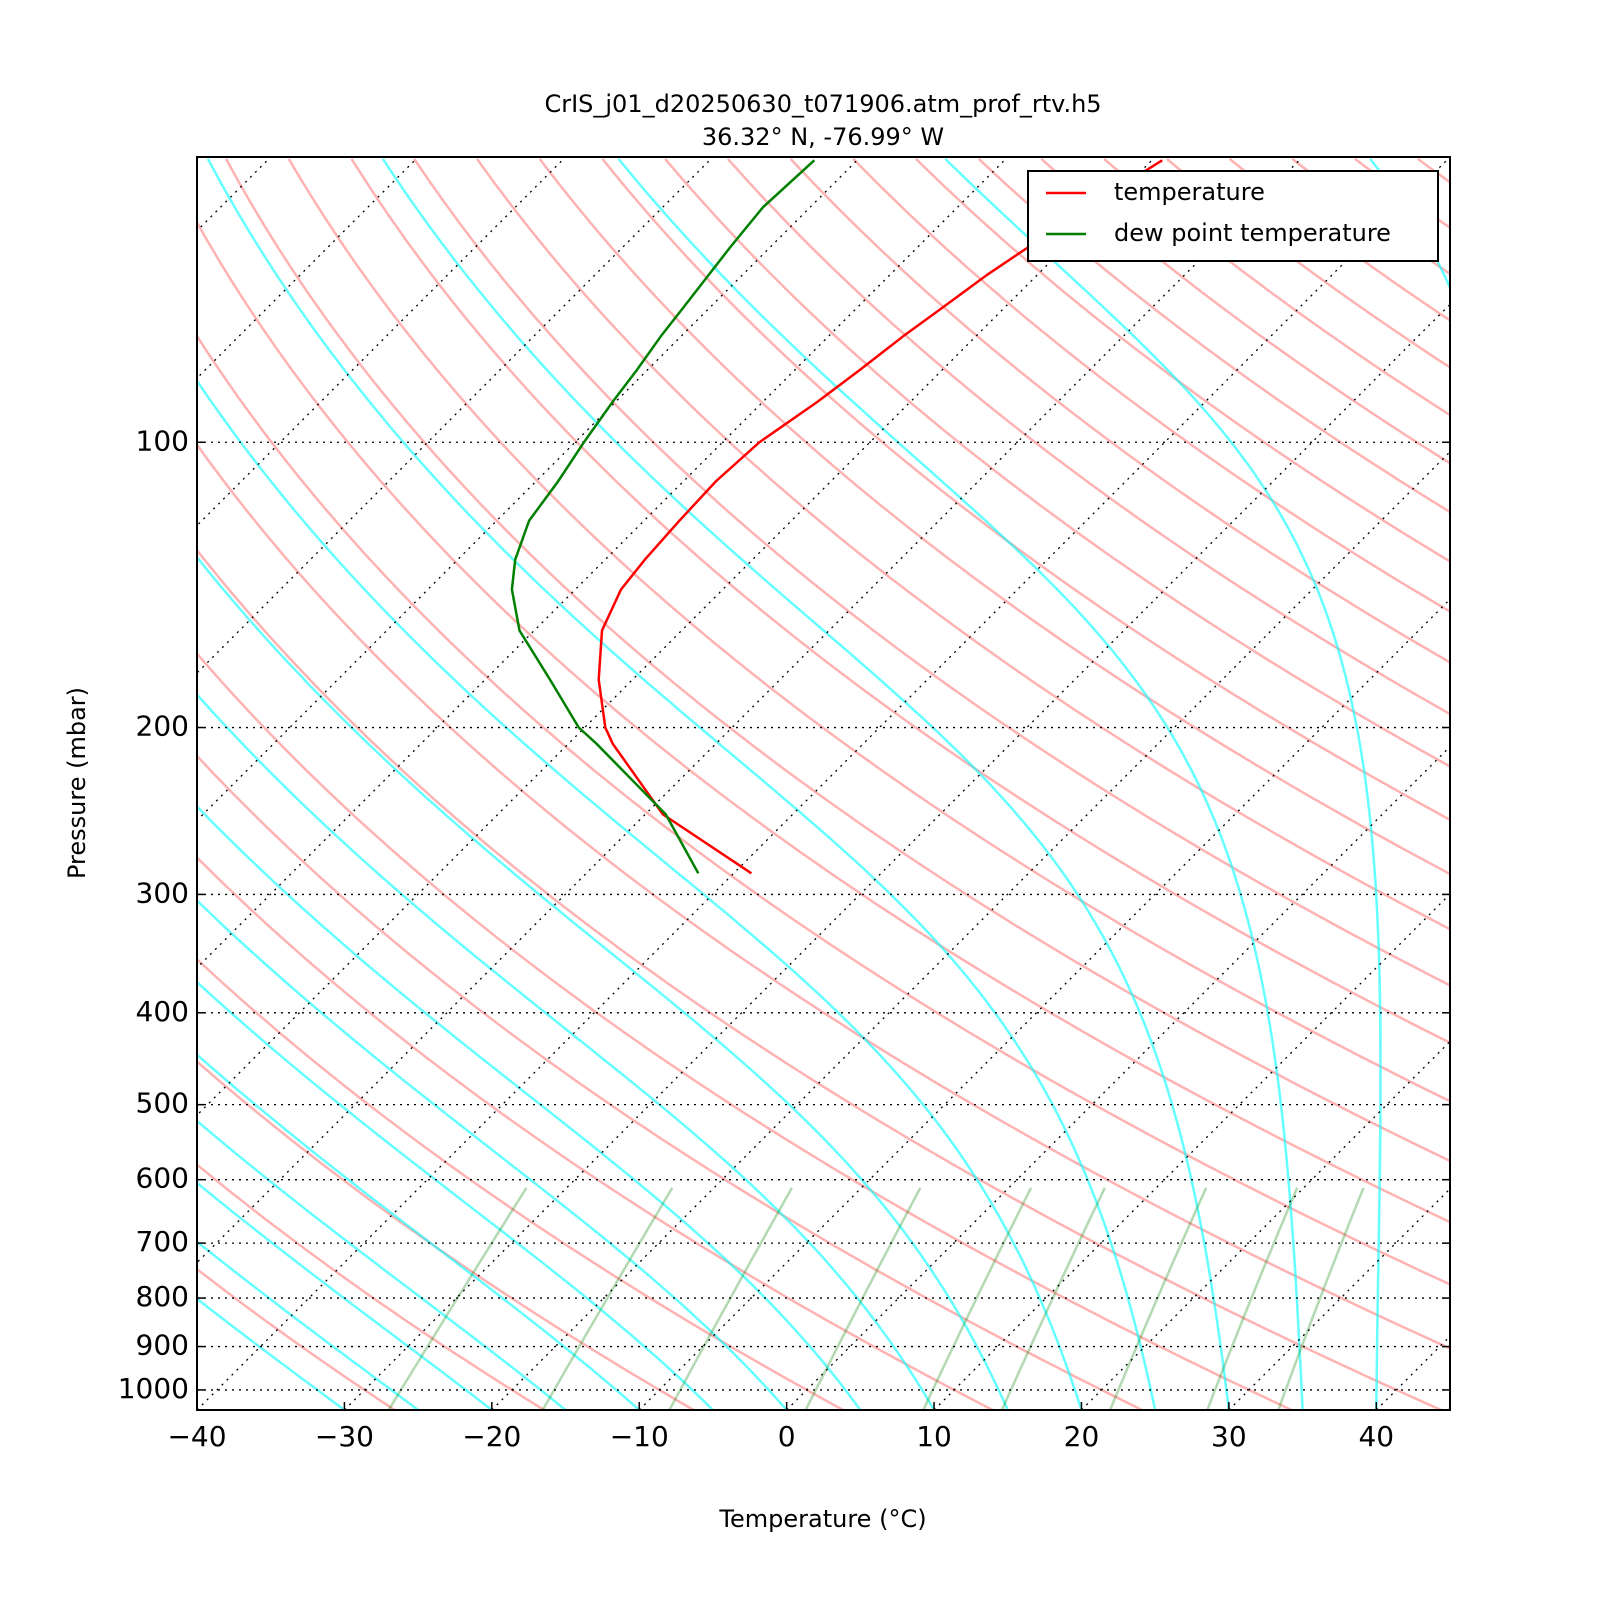 The image size is (1600, 1600). I want to click on y-tick-label: 200, so click(162, 726).